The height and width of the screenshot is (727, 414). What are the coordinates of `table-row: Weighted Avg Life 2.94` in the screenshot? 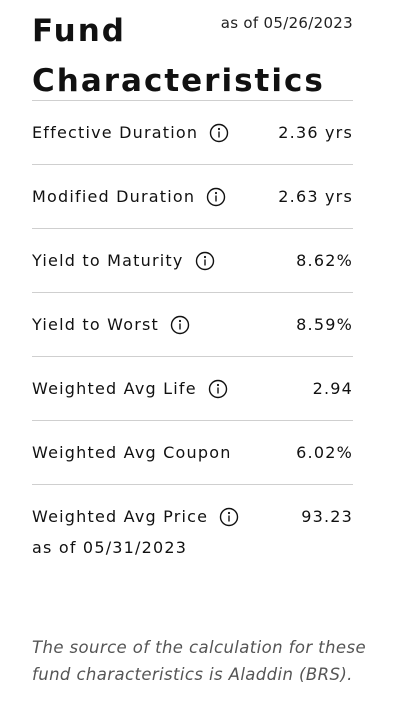 It's located at (192, 388).